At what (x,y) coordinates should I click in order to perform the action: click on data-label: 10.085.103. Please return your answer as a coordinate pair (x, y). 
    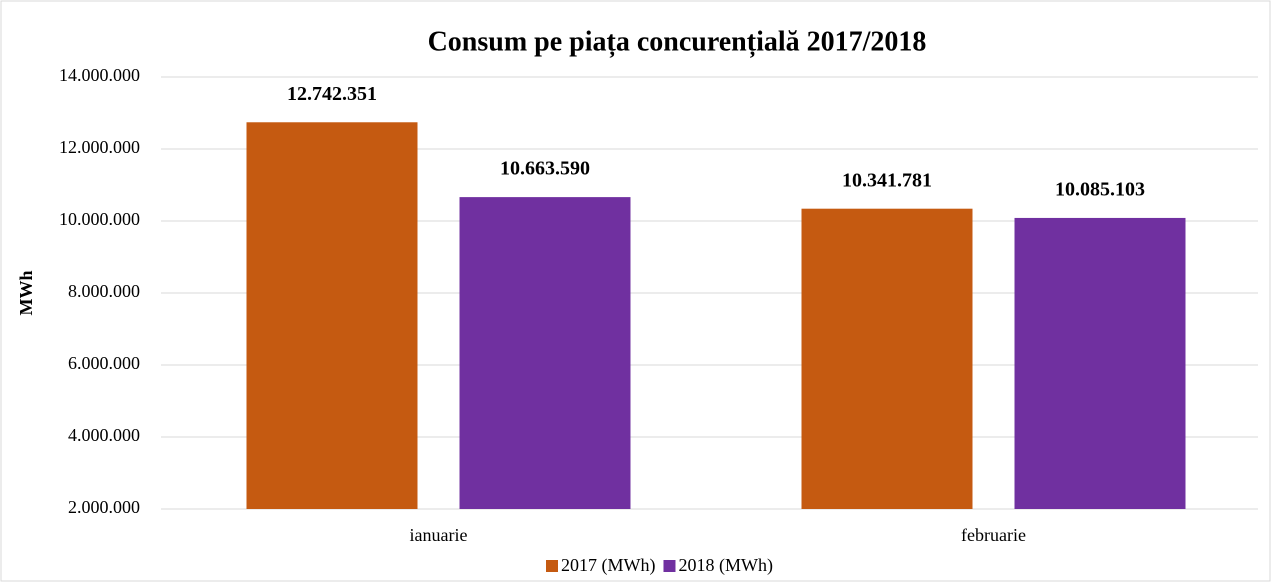
    Looking at the image, I should click on (1100, 190).